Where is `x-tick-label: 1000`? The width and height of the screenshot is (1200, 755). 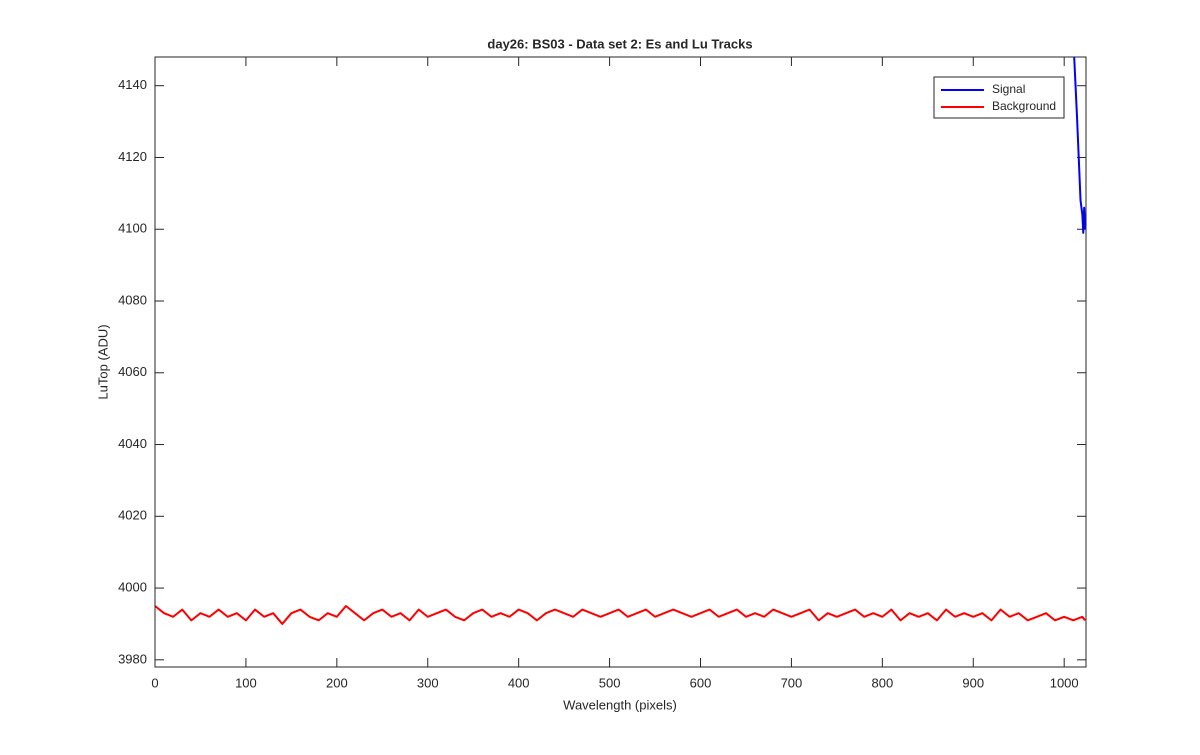 x-tick-label: 1000 is located at coordinates (1064, 682).